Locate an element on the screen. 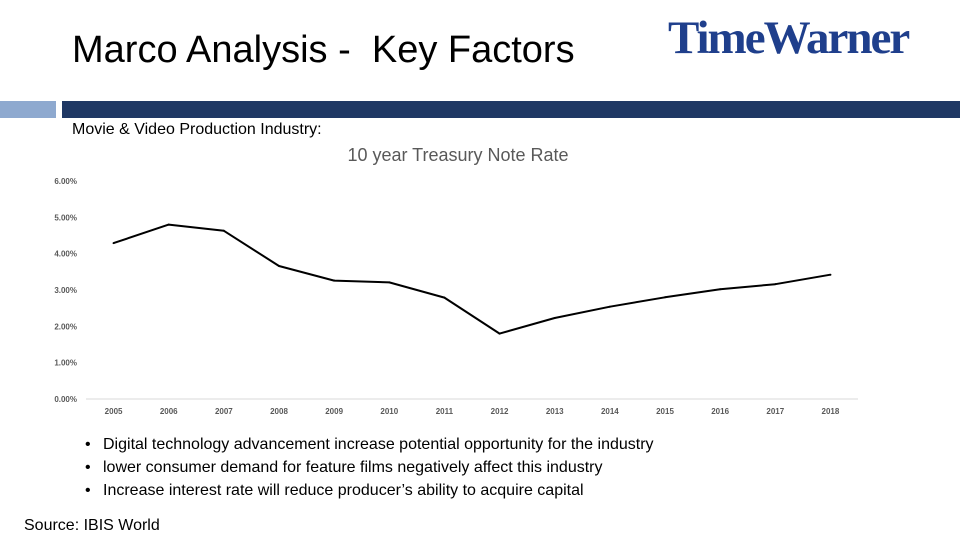 This screenshot has height=540, width=960. y-axis: 0.00% 1.00% 2.00% 3.00% 4.00% 5.00% 6.00% is located at coordinates (65, 290).